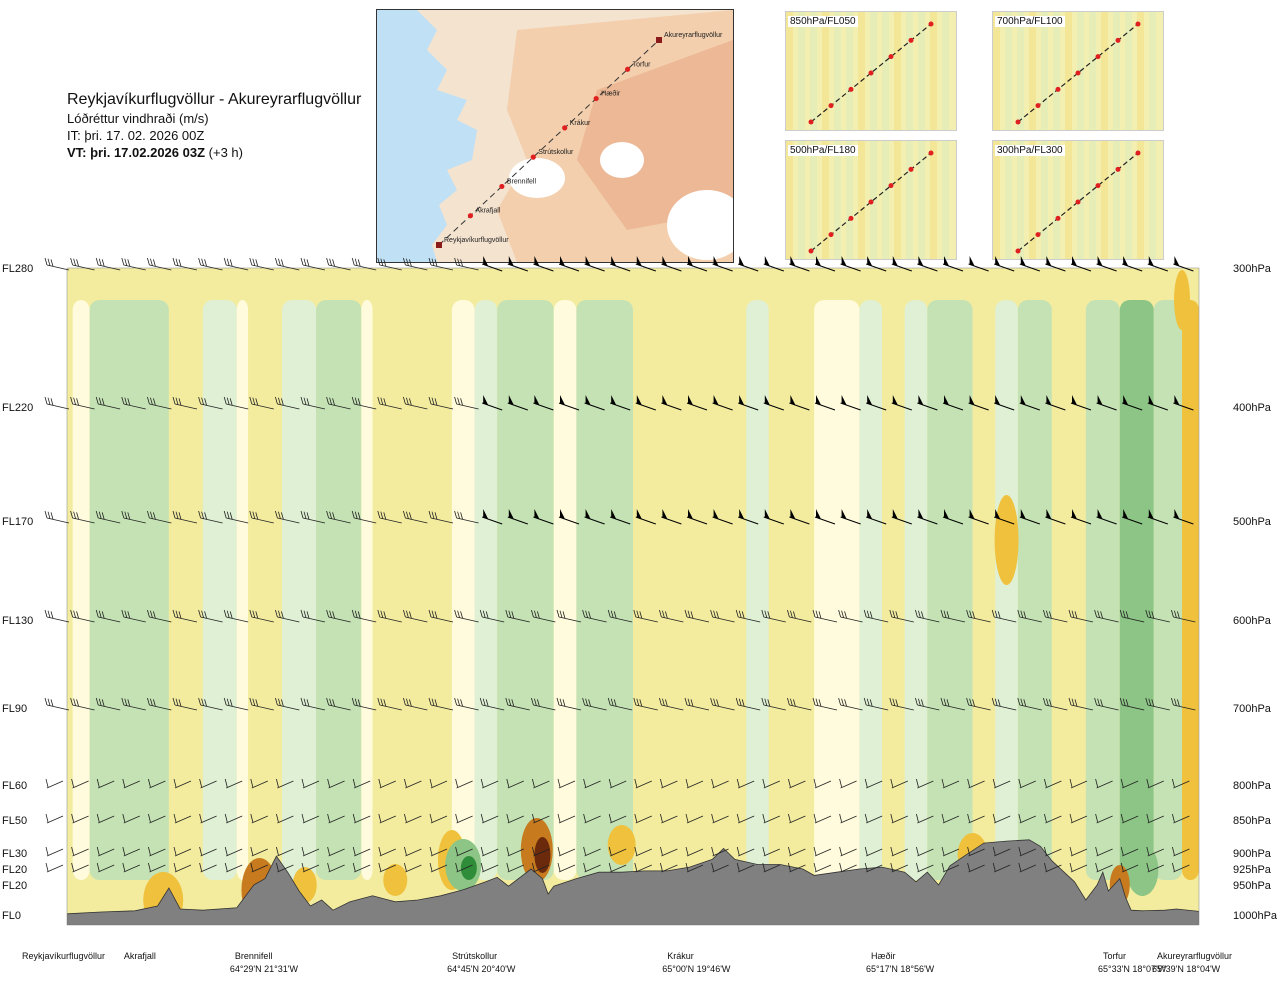 The image size is (1280, 981). Describe the element at coordinates (1195, 956) in the screenshot. I see `waypoint-name: Akureyrarflugvöllur` at that location.